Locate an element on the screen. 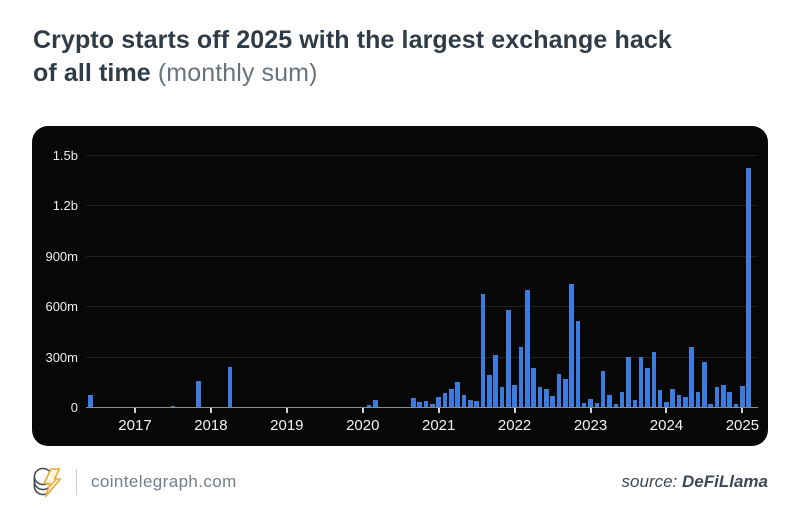 This screenshot has height=528, width=800. x-axis-year-label: 2023 is located at coordinates (590, 425).